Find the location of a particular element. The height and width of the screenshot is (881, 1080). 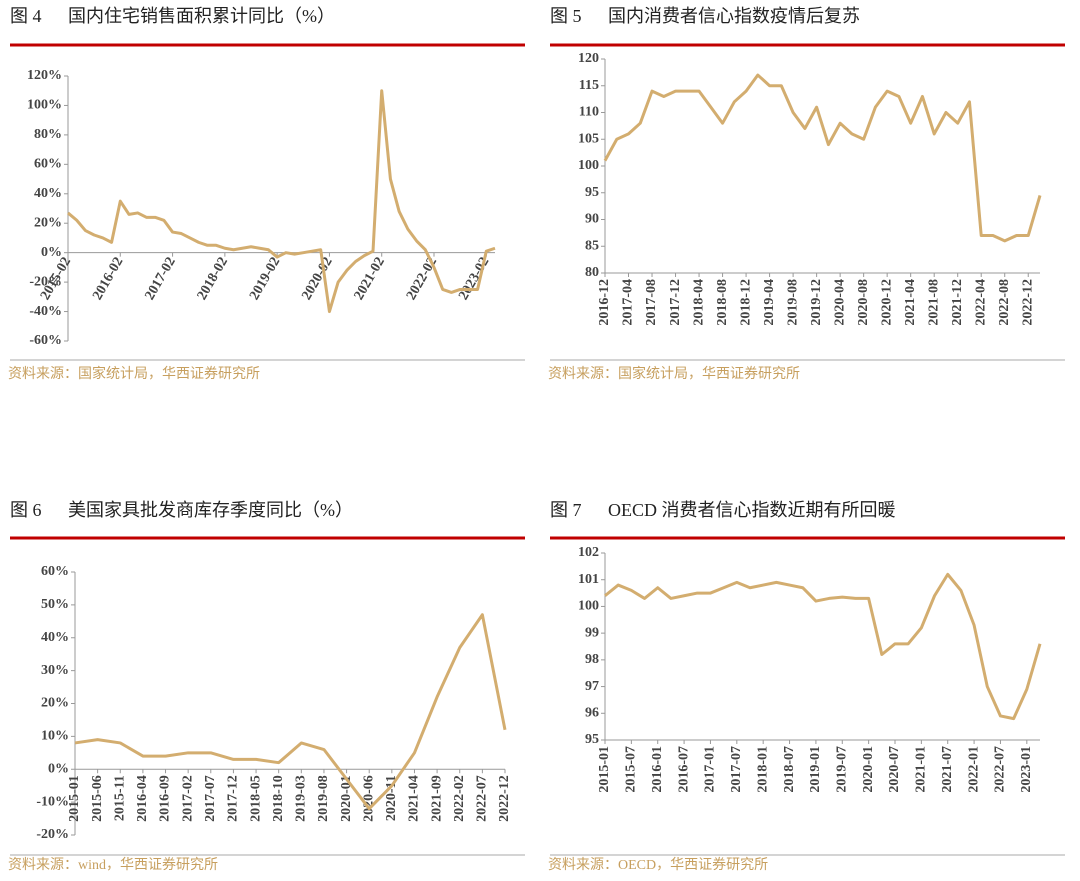

x-tick-label: 2018-10 is located at coordinates (278, 798).